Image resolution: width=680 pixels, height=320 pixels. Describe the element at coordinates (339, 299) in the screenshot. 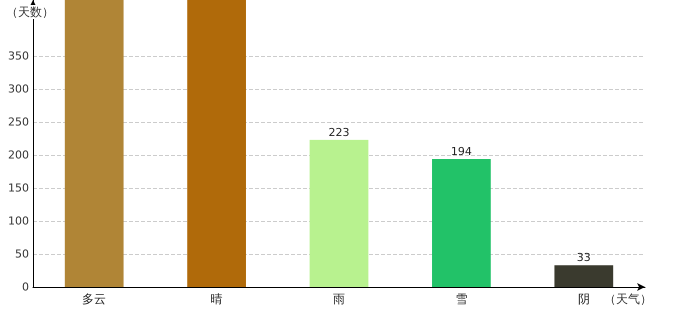

I see `x-tick-label: 雨` at that location.